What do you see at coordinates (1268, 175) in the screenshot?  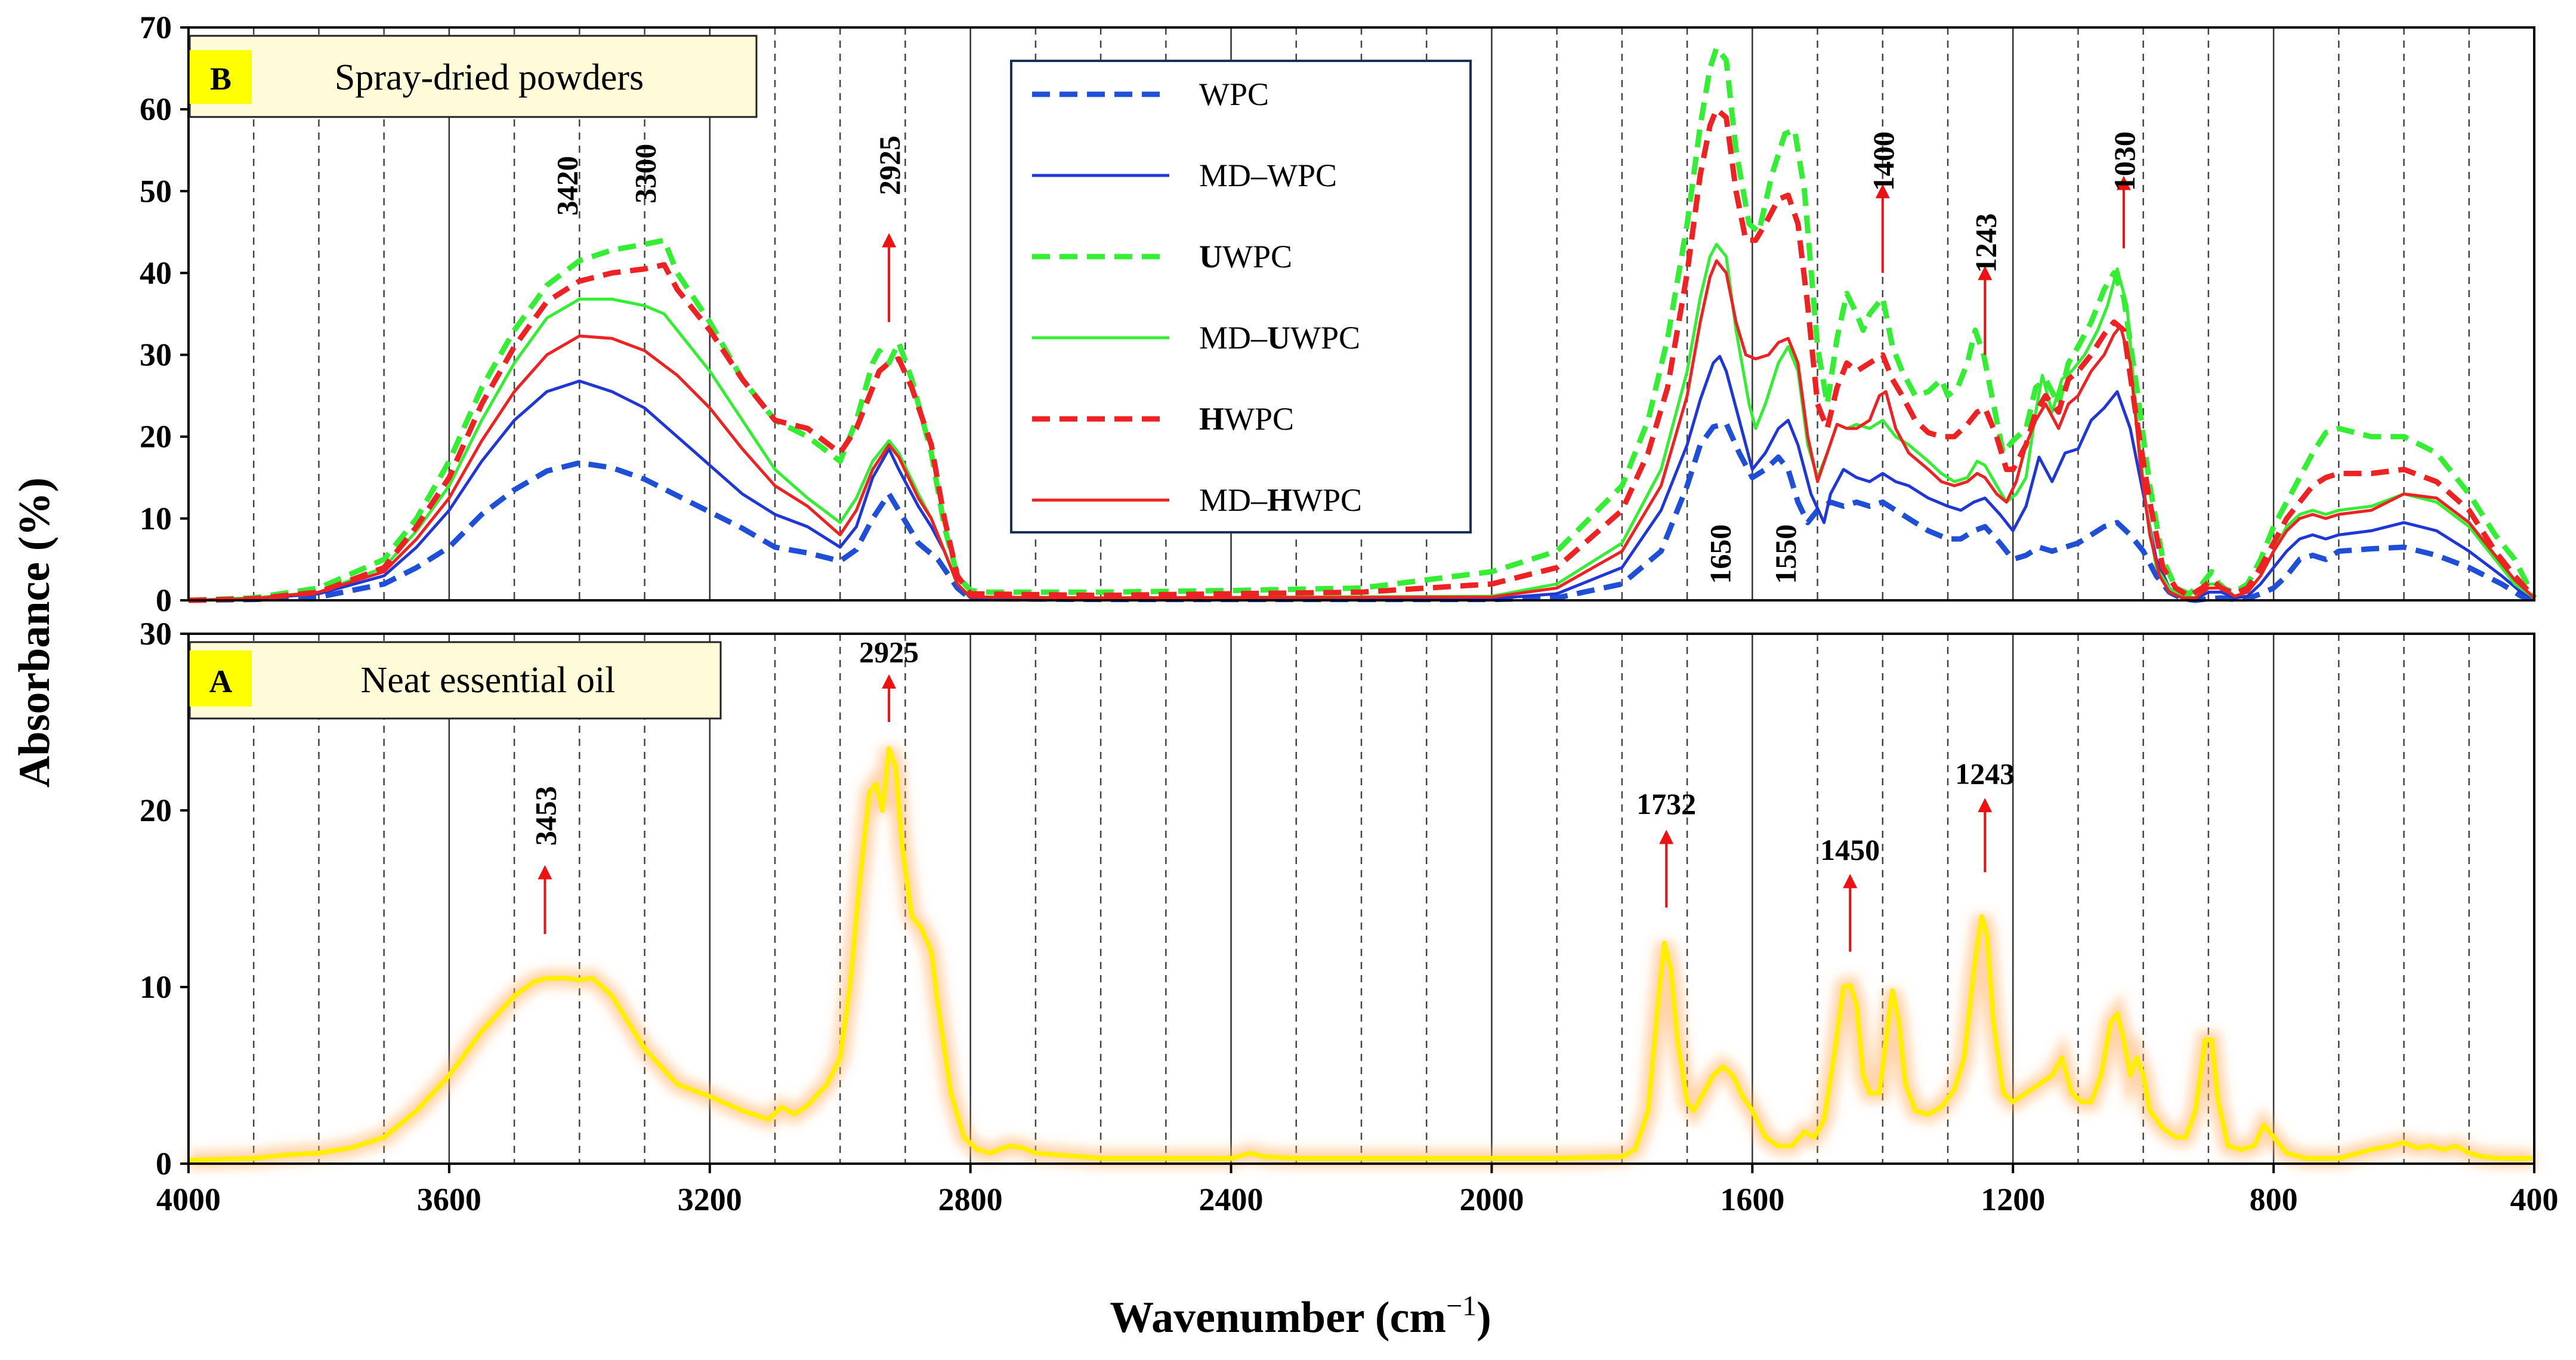 I see `legend-label: MD–WPC` at bounding box center [1268, 175].